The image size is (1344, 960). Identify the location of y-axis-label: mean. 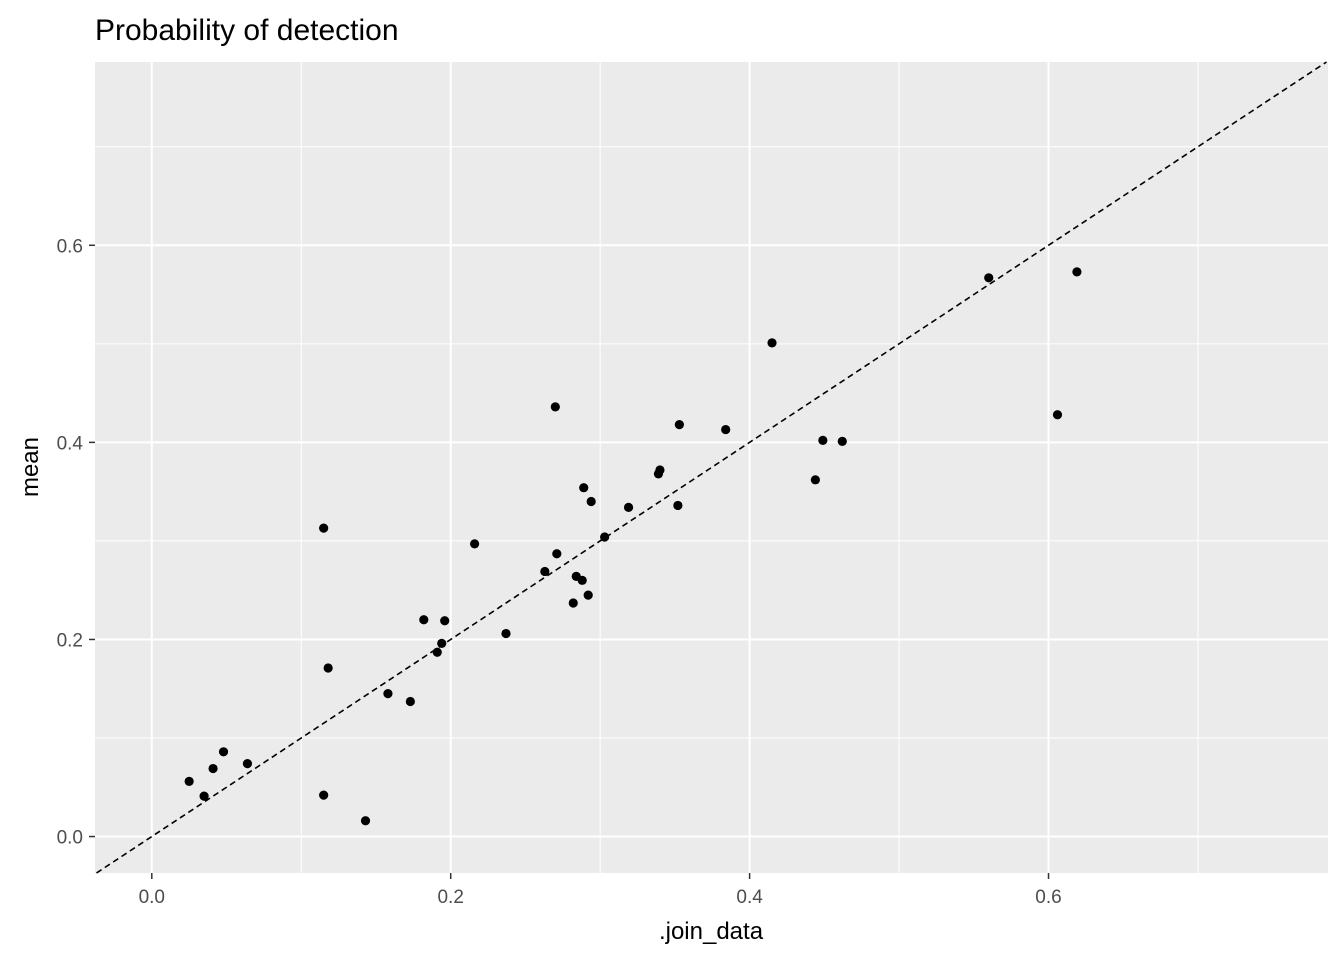
(30, 467).